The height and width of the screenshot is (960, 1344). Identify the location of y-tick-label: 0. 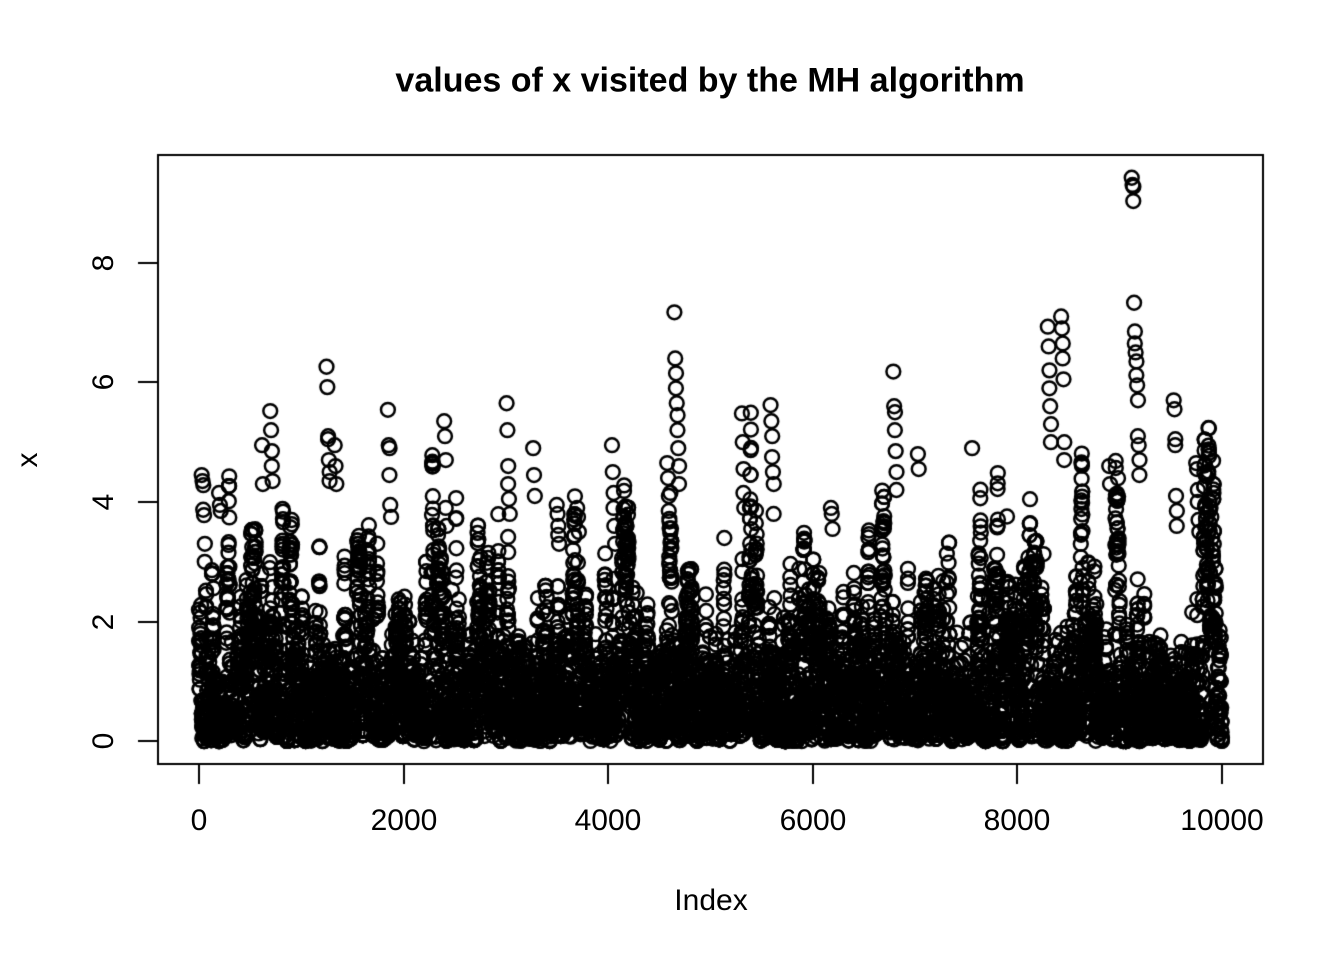
(103, 741).